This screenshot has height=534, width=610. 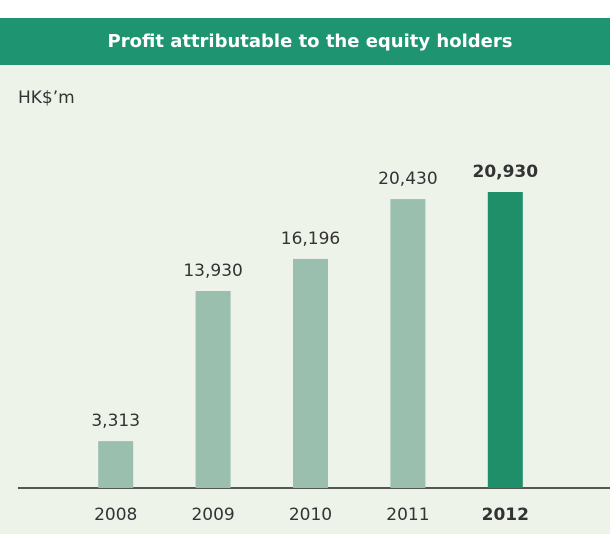 I want to click on value-label: 13,930, so click(x=212, y=271).